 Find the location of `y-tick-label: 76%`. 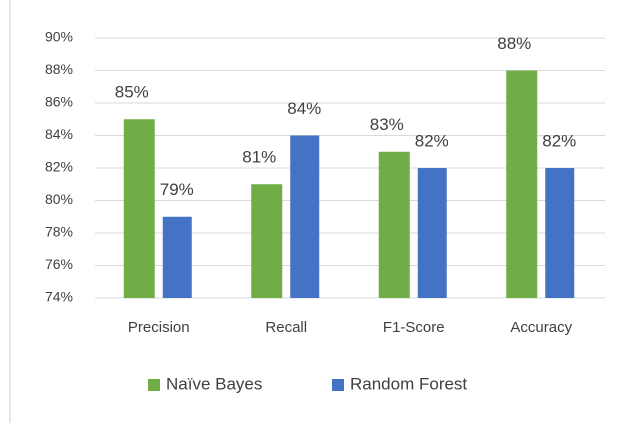

y-tick-label: 76% is located at coordinates (59, 264).